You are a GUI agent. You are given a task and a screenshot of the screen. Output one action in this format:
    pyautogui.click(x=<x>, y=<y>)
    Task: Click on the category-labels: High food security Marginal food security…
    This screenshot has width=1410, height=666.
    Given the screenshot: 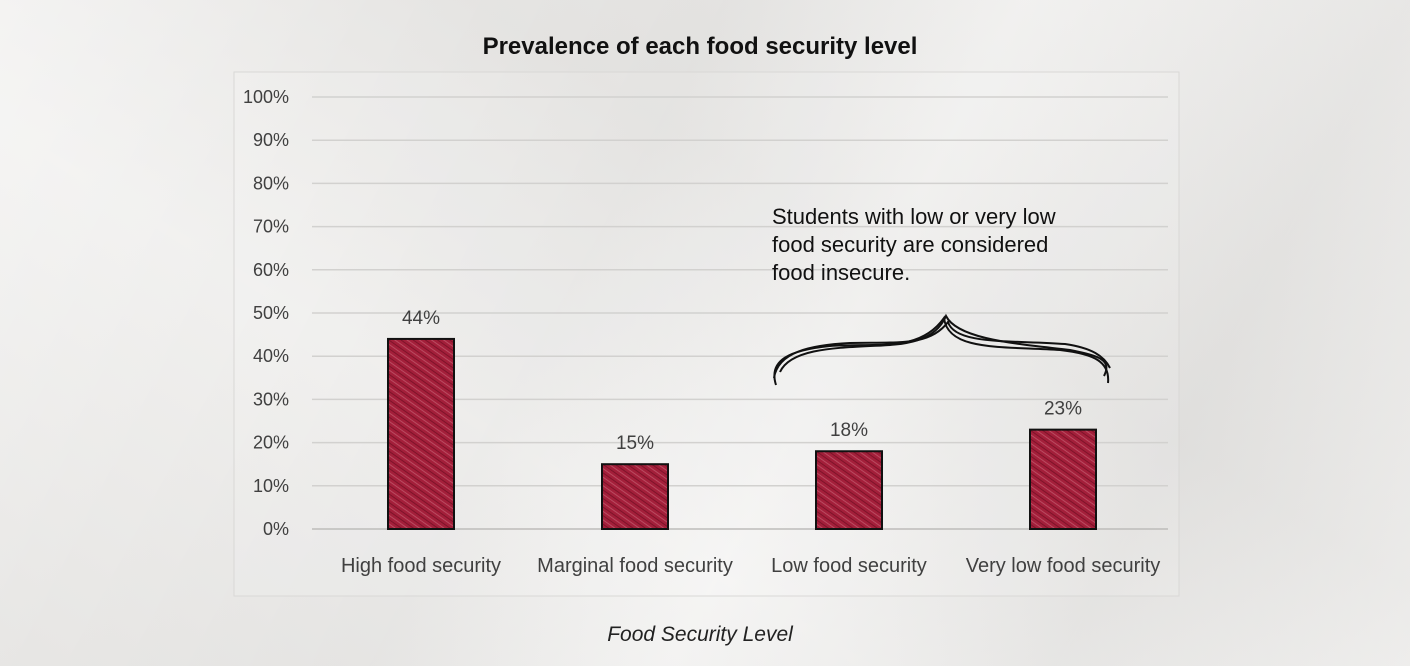 What is the action you would take?
    pyautogui.click(x=750, y=566)
    